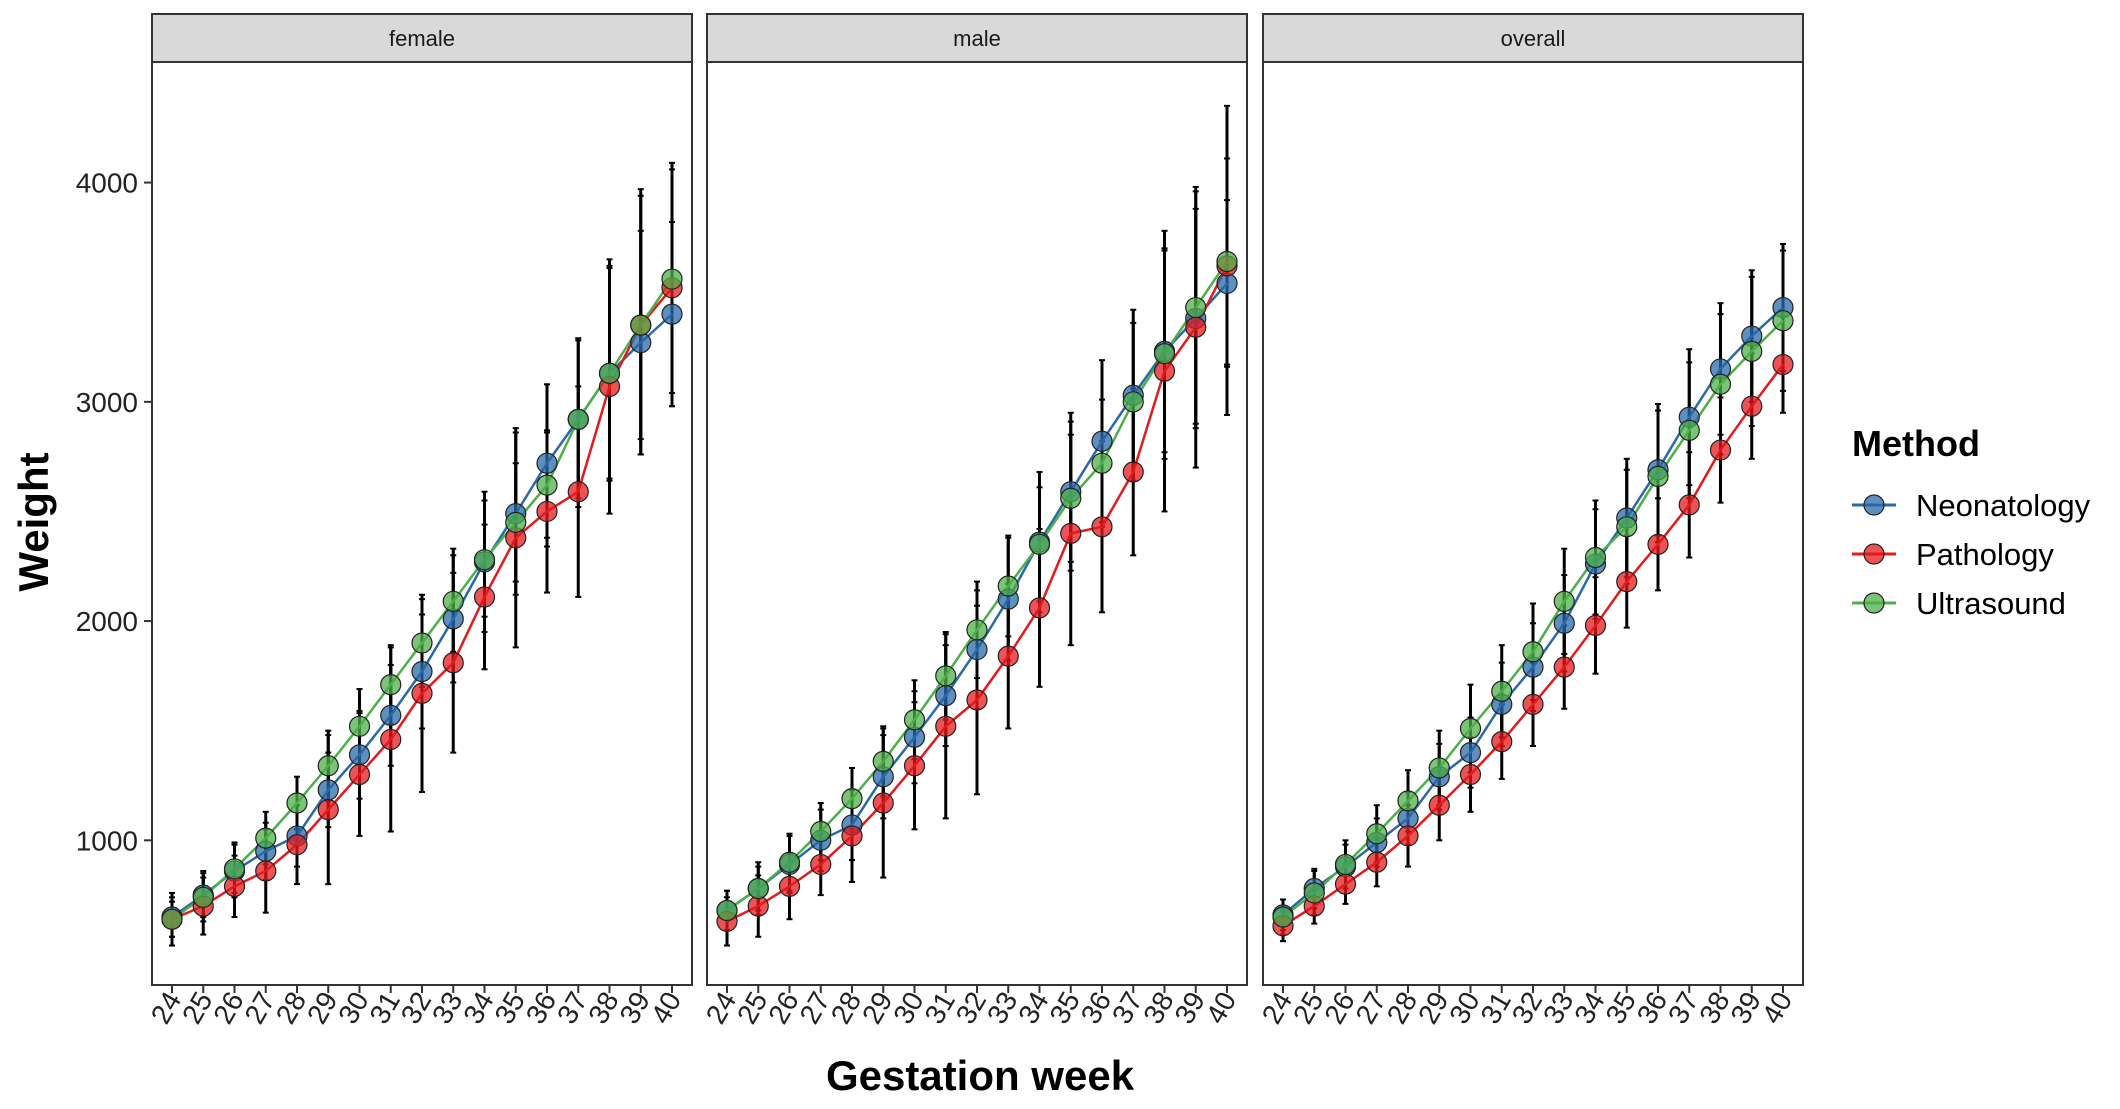 The width and height of the screenshot is (2120, 1109). Describe the element at coordinates (1874, 505) in the screenshot. I see `legend-key-point` at that location.